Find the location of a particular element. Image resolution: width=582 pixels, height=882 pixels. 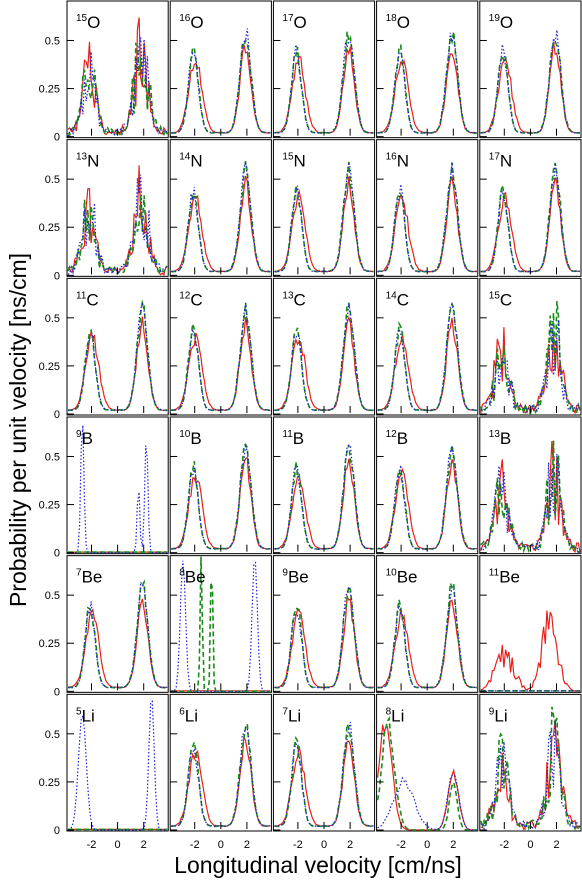

panel-18O: 18O is located at coordinates (427, 69).